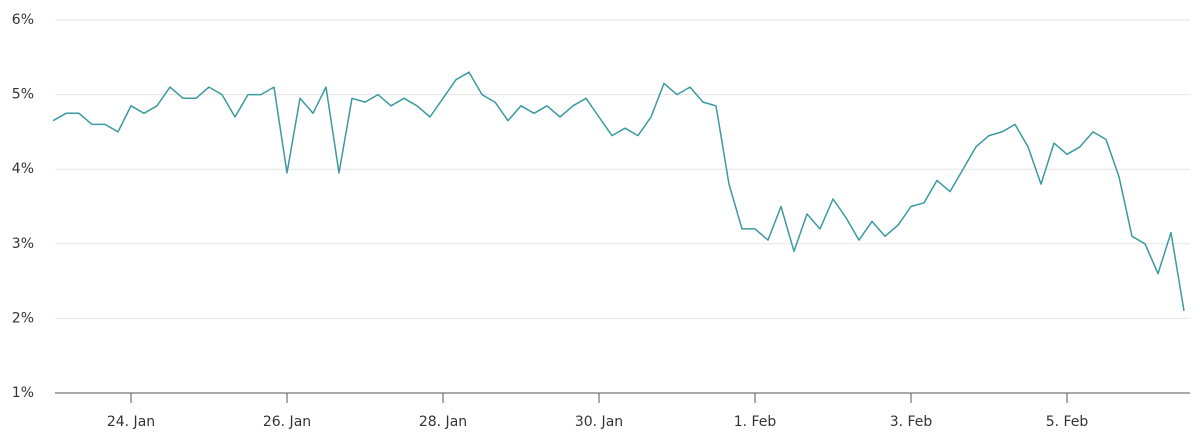 This screenshot has height=443, width=1200. I want to click on x-tick-label: 1. Feb, so click(755, 422).